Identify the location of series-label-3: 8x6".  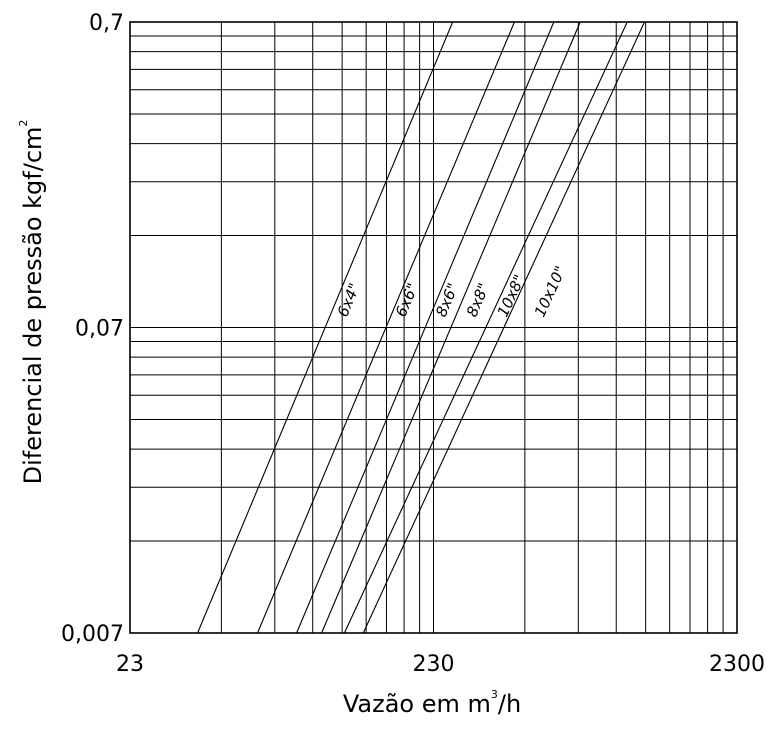
(447, 299).